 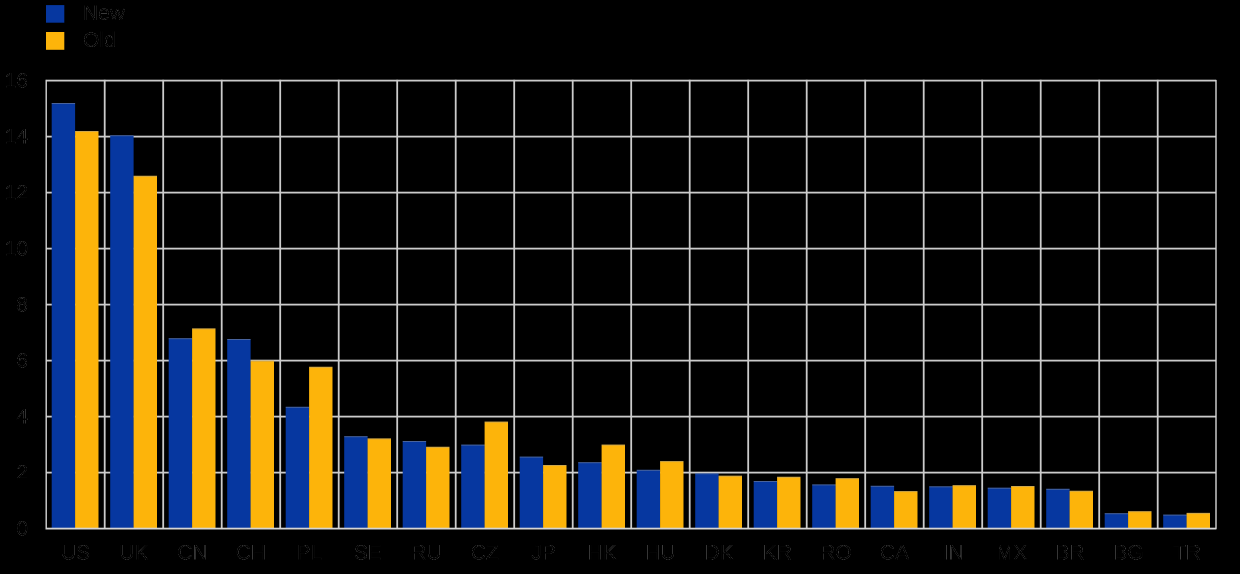 What do you see at coordinates (426, 553) in the screenshot?
I see `svg-text: RU` at bounding box center [426, 553].